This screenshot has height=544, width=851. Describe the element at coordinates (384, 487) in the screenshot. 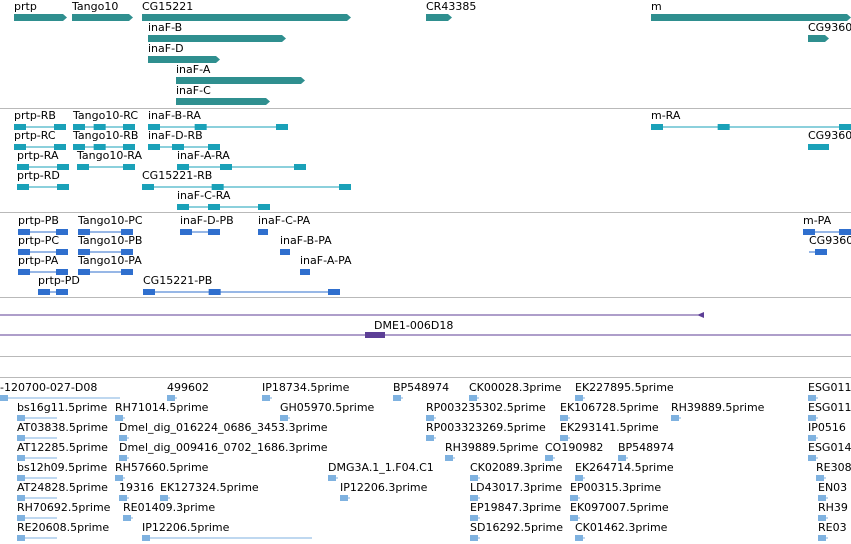

I see `est-feature-label: IP12206.3prime` at that location.